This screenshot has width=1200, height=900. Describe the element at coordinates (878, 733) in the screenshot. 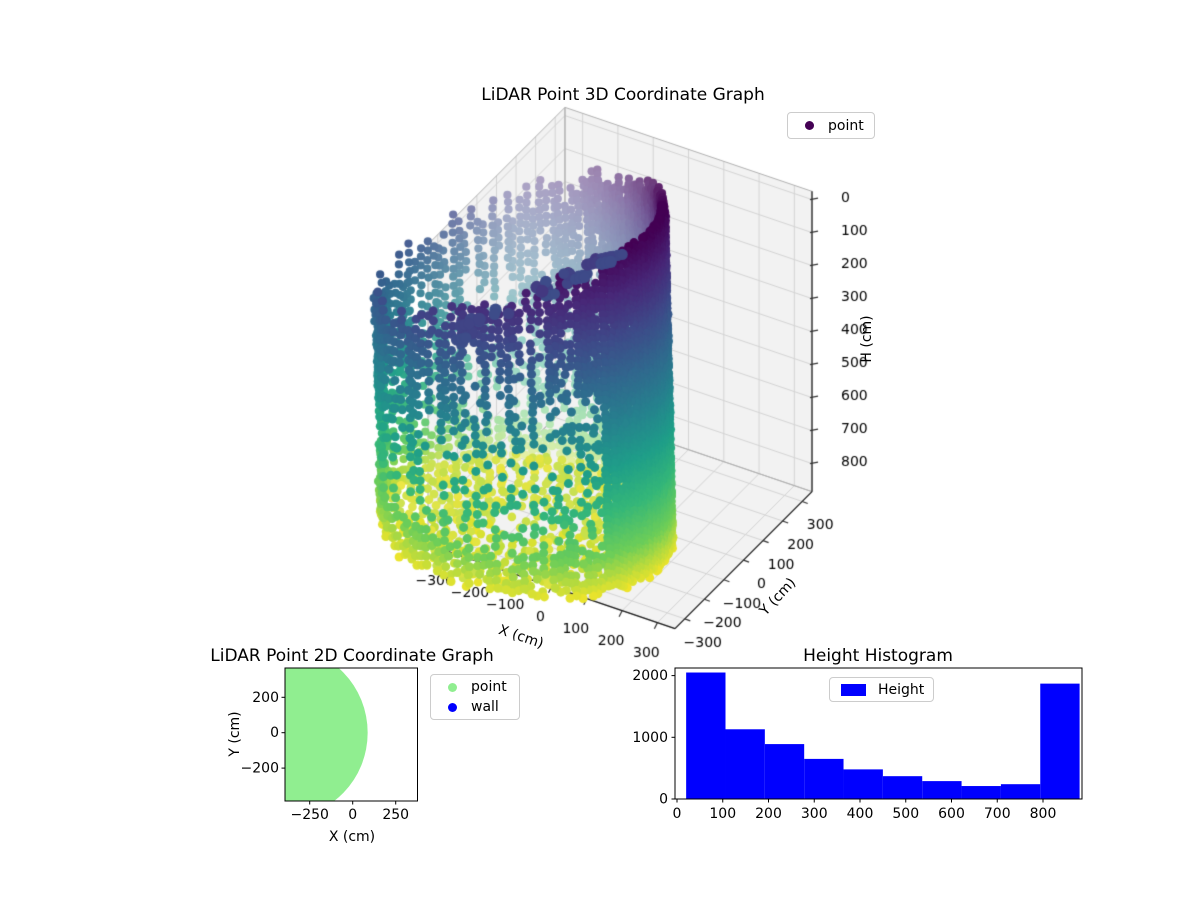

I see `histogram-frame` at that location.